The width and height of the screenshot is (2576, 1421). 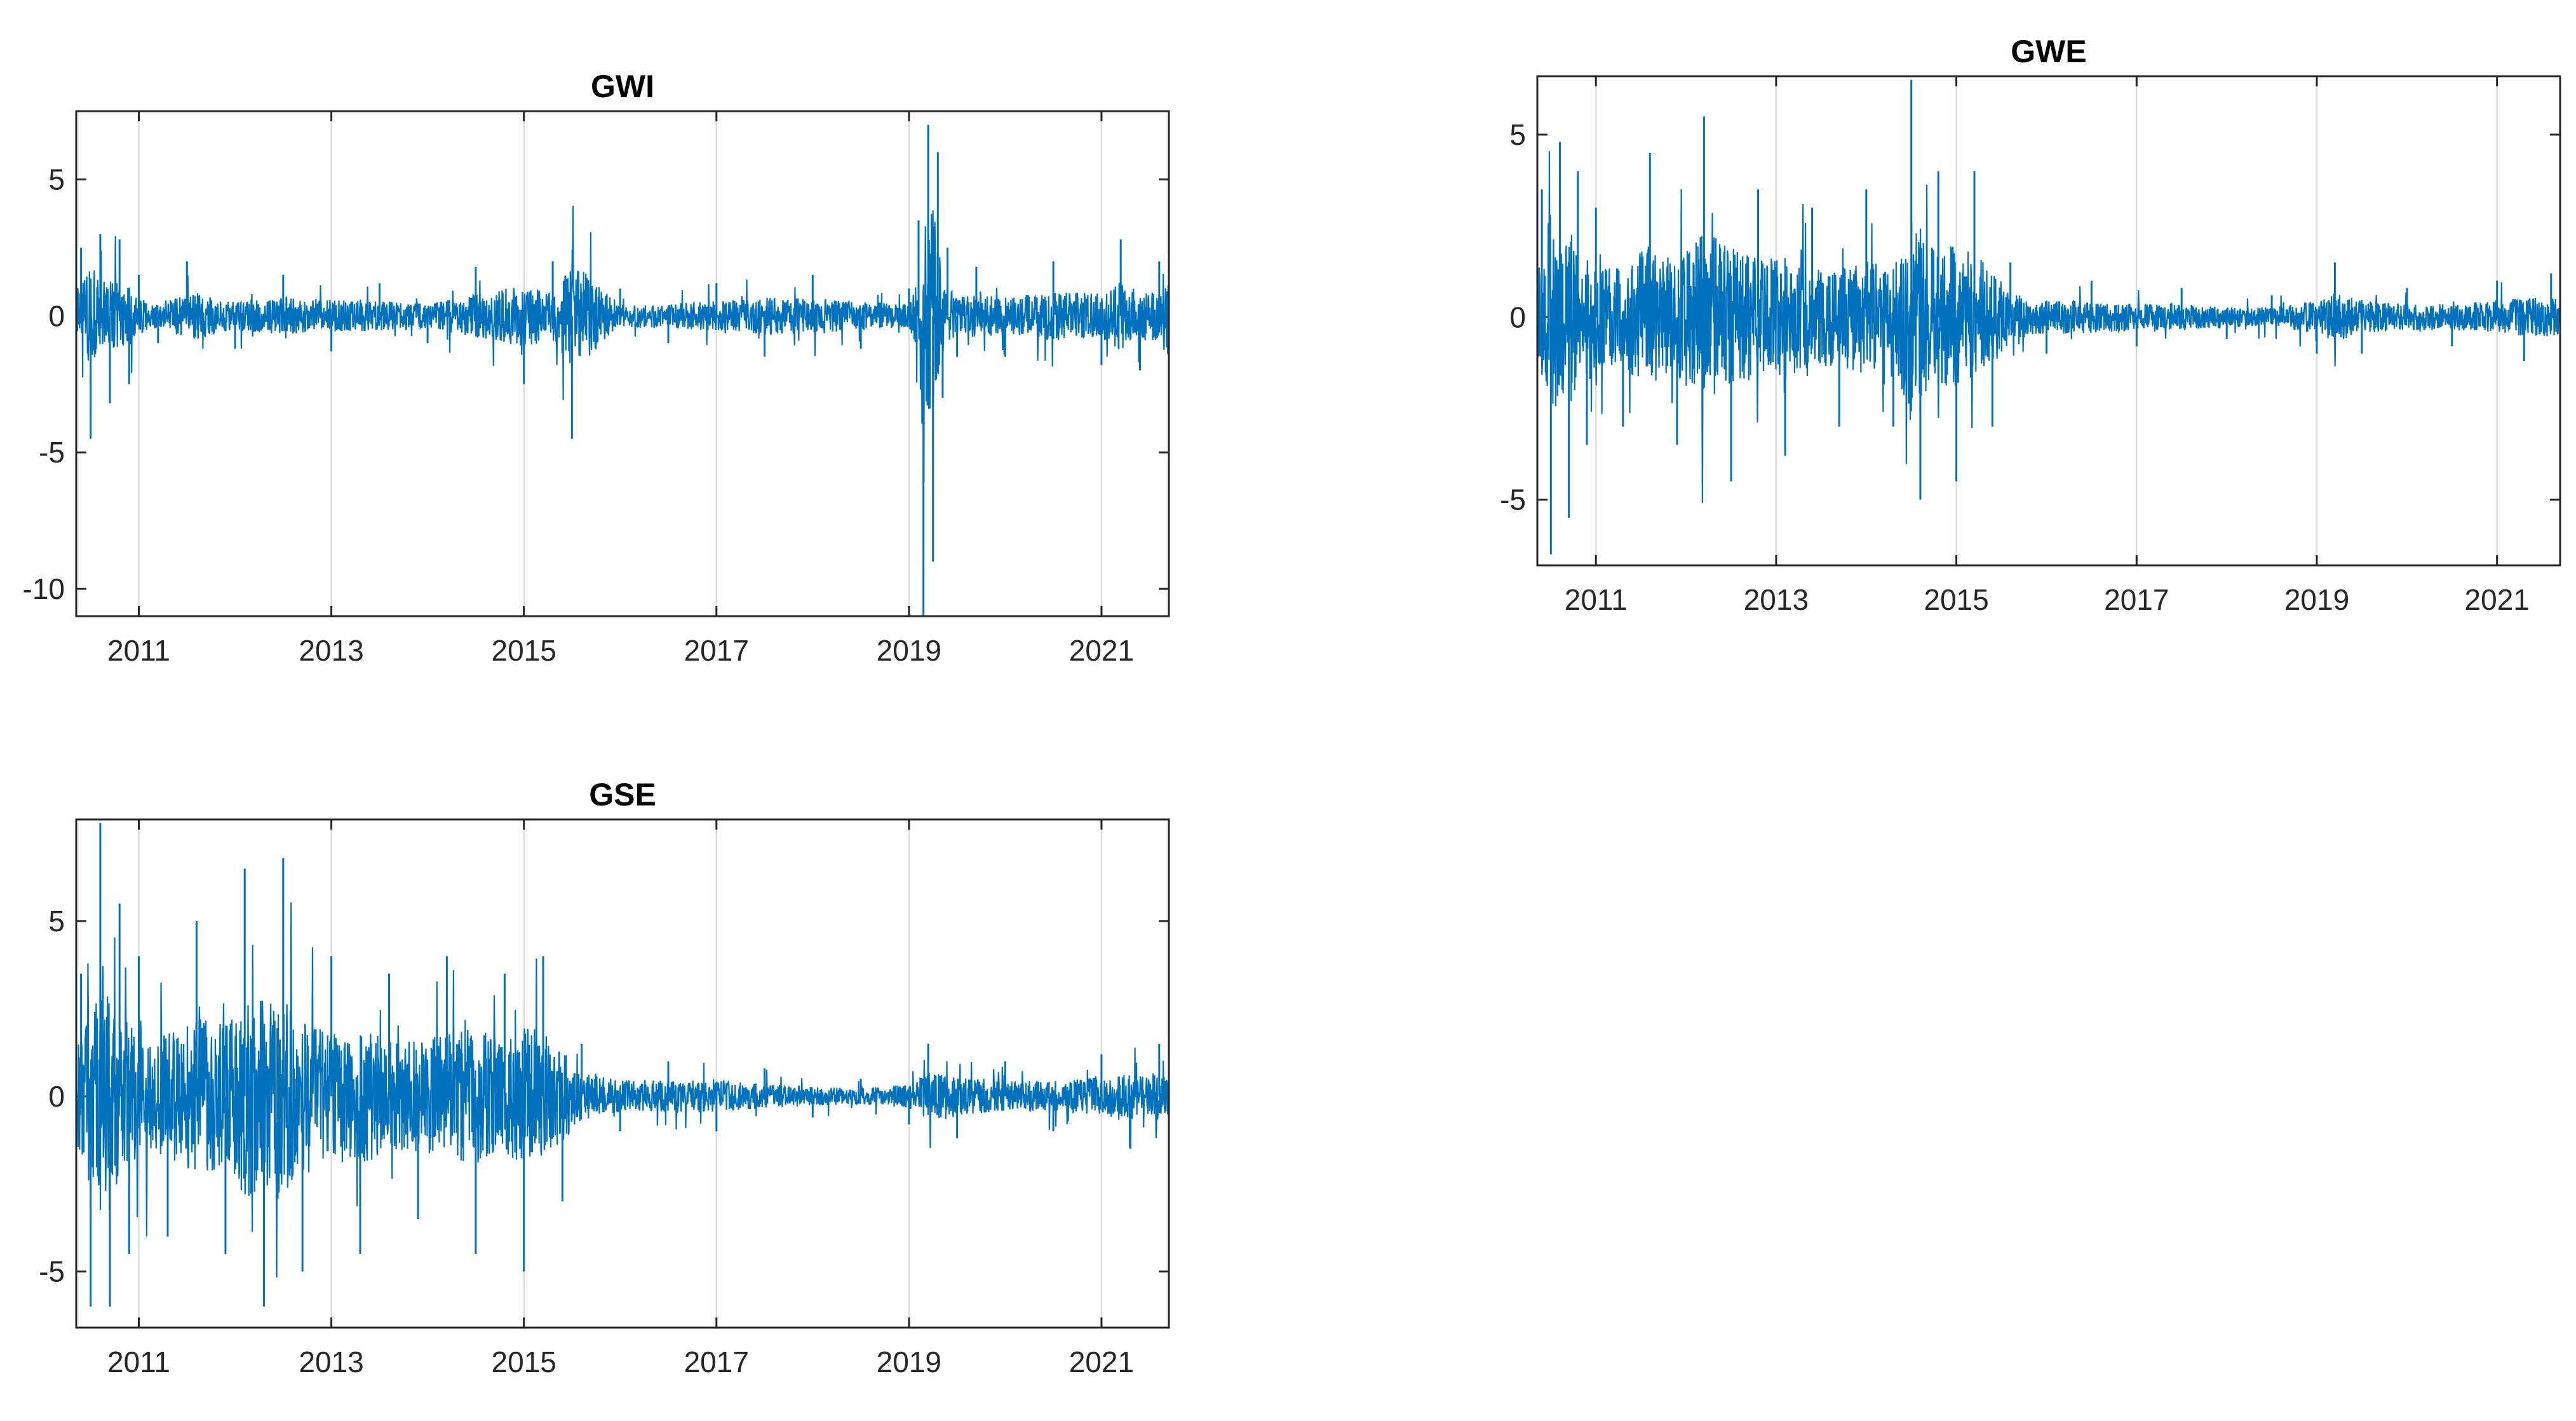 I want to click on y-tick-label: -10, so click(x=44, y=588).